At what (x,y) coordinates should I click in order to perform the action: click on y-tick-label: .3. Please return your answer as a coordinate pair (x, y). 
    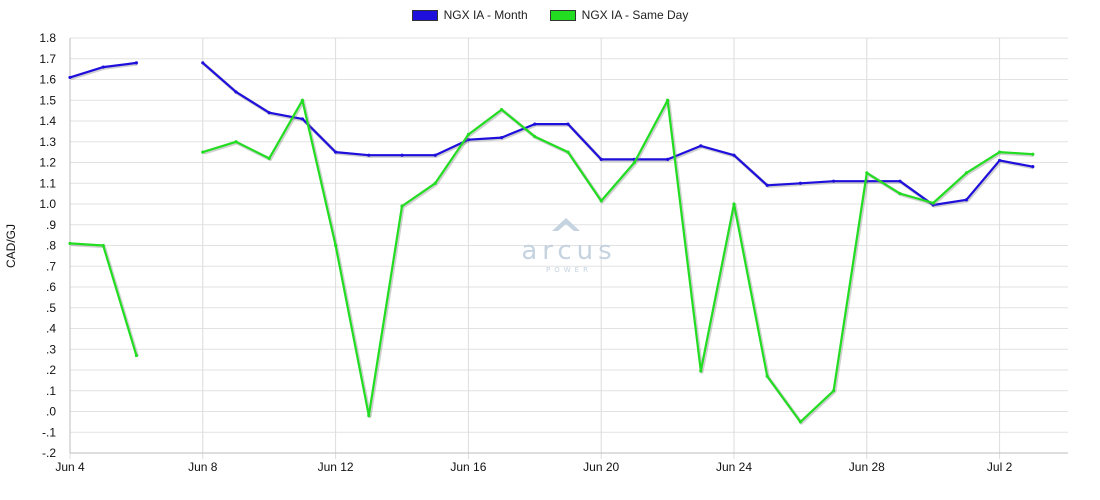
    Looking at the image, I should click on (51, 349).